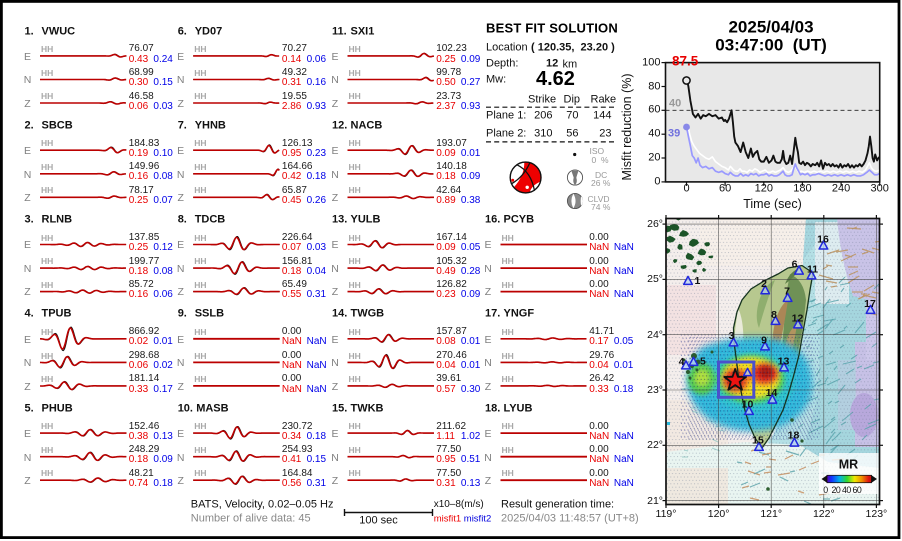 This screenshot has width=902, height=541. I want to click on svg-text: 60, so click(857, 490).